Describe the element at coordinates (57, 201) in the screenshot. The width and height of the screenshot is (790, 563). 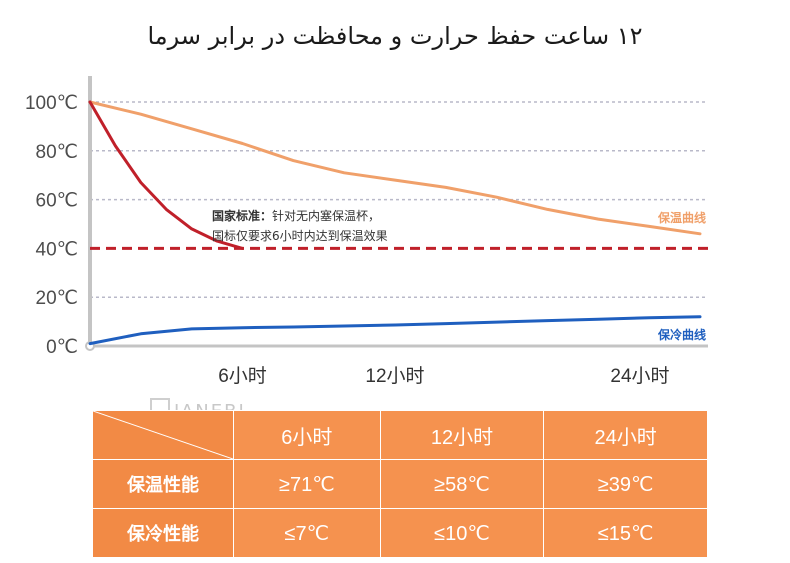
I see `y-tick-label: 60℃` at that location.